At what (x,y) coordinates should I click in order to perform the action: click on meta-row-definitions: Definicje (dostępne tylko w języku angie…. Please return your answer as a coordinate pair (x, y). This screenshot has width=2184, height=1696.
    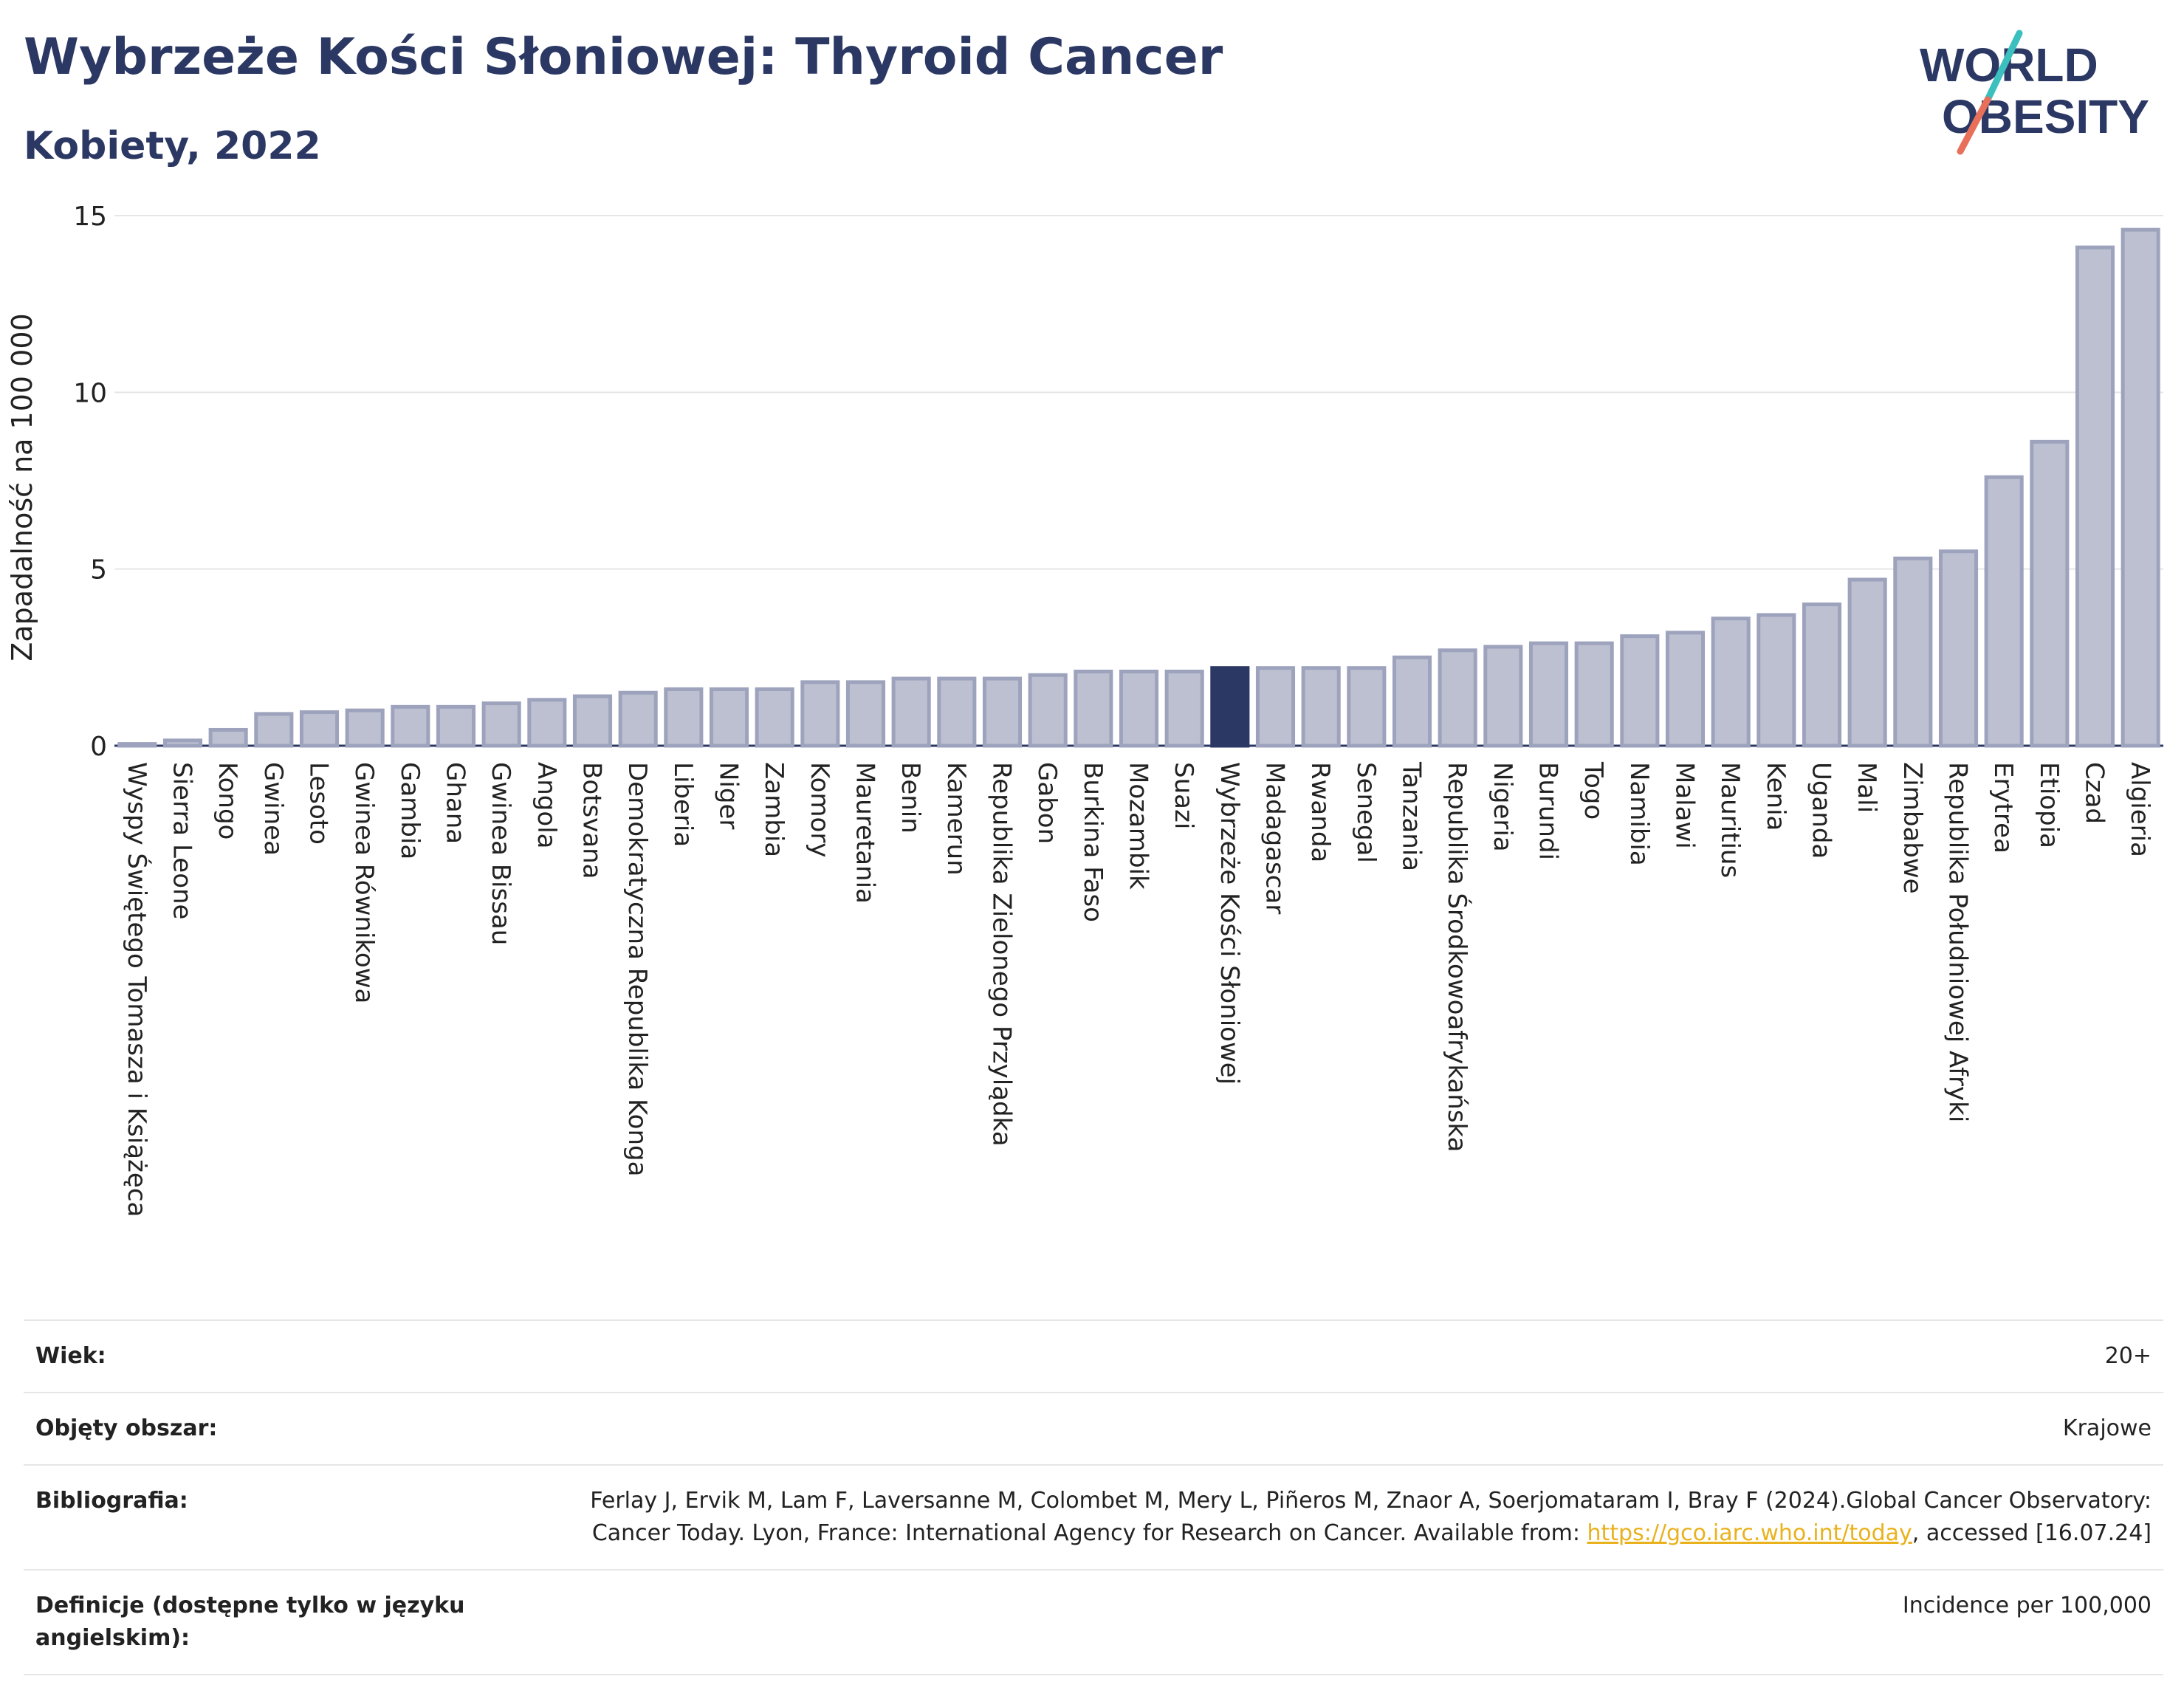
    Looking at the image, I should click on (1093, 1622).